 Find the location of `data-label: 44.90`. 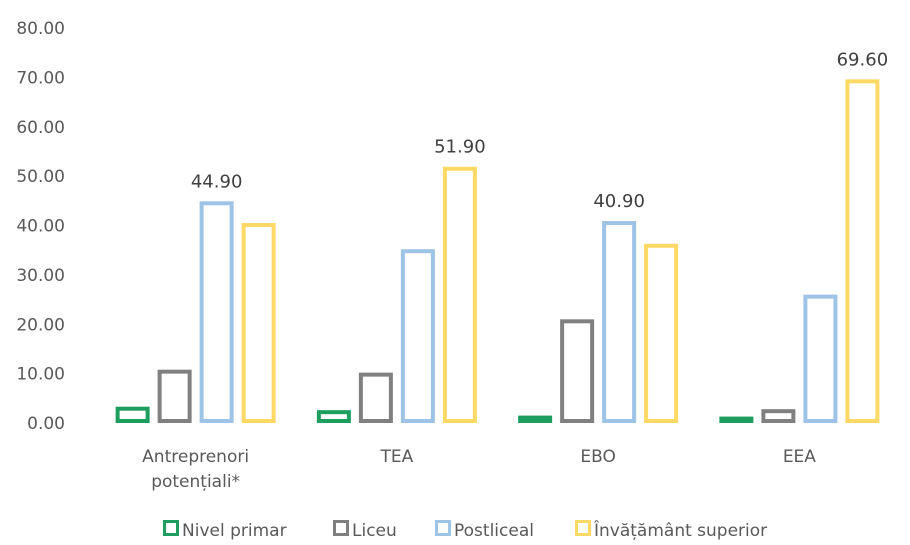

data-label: 44.90 is located at coordinates (217, 181).